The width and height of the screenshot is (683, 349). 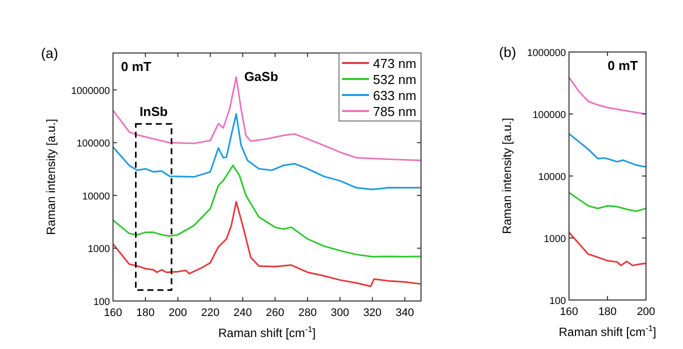 I want to click on legend-label: 785 nm, so click(x=394, y=111).